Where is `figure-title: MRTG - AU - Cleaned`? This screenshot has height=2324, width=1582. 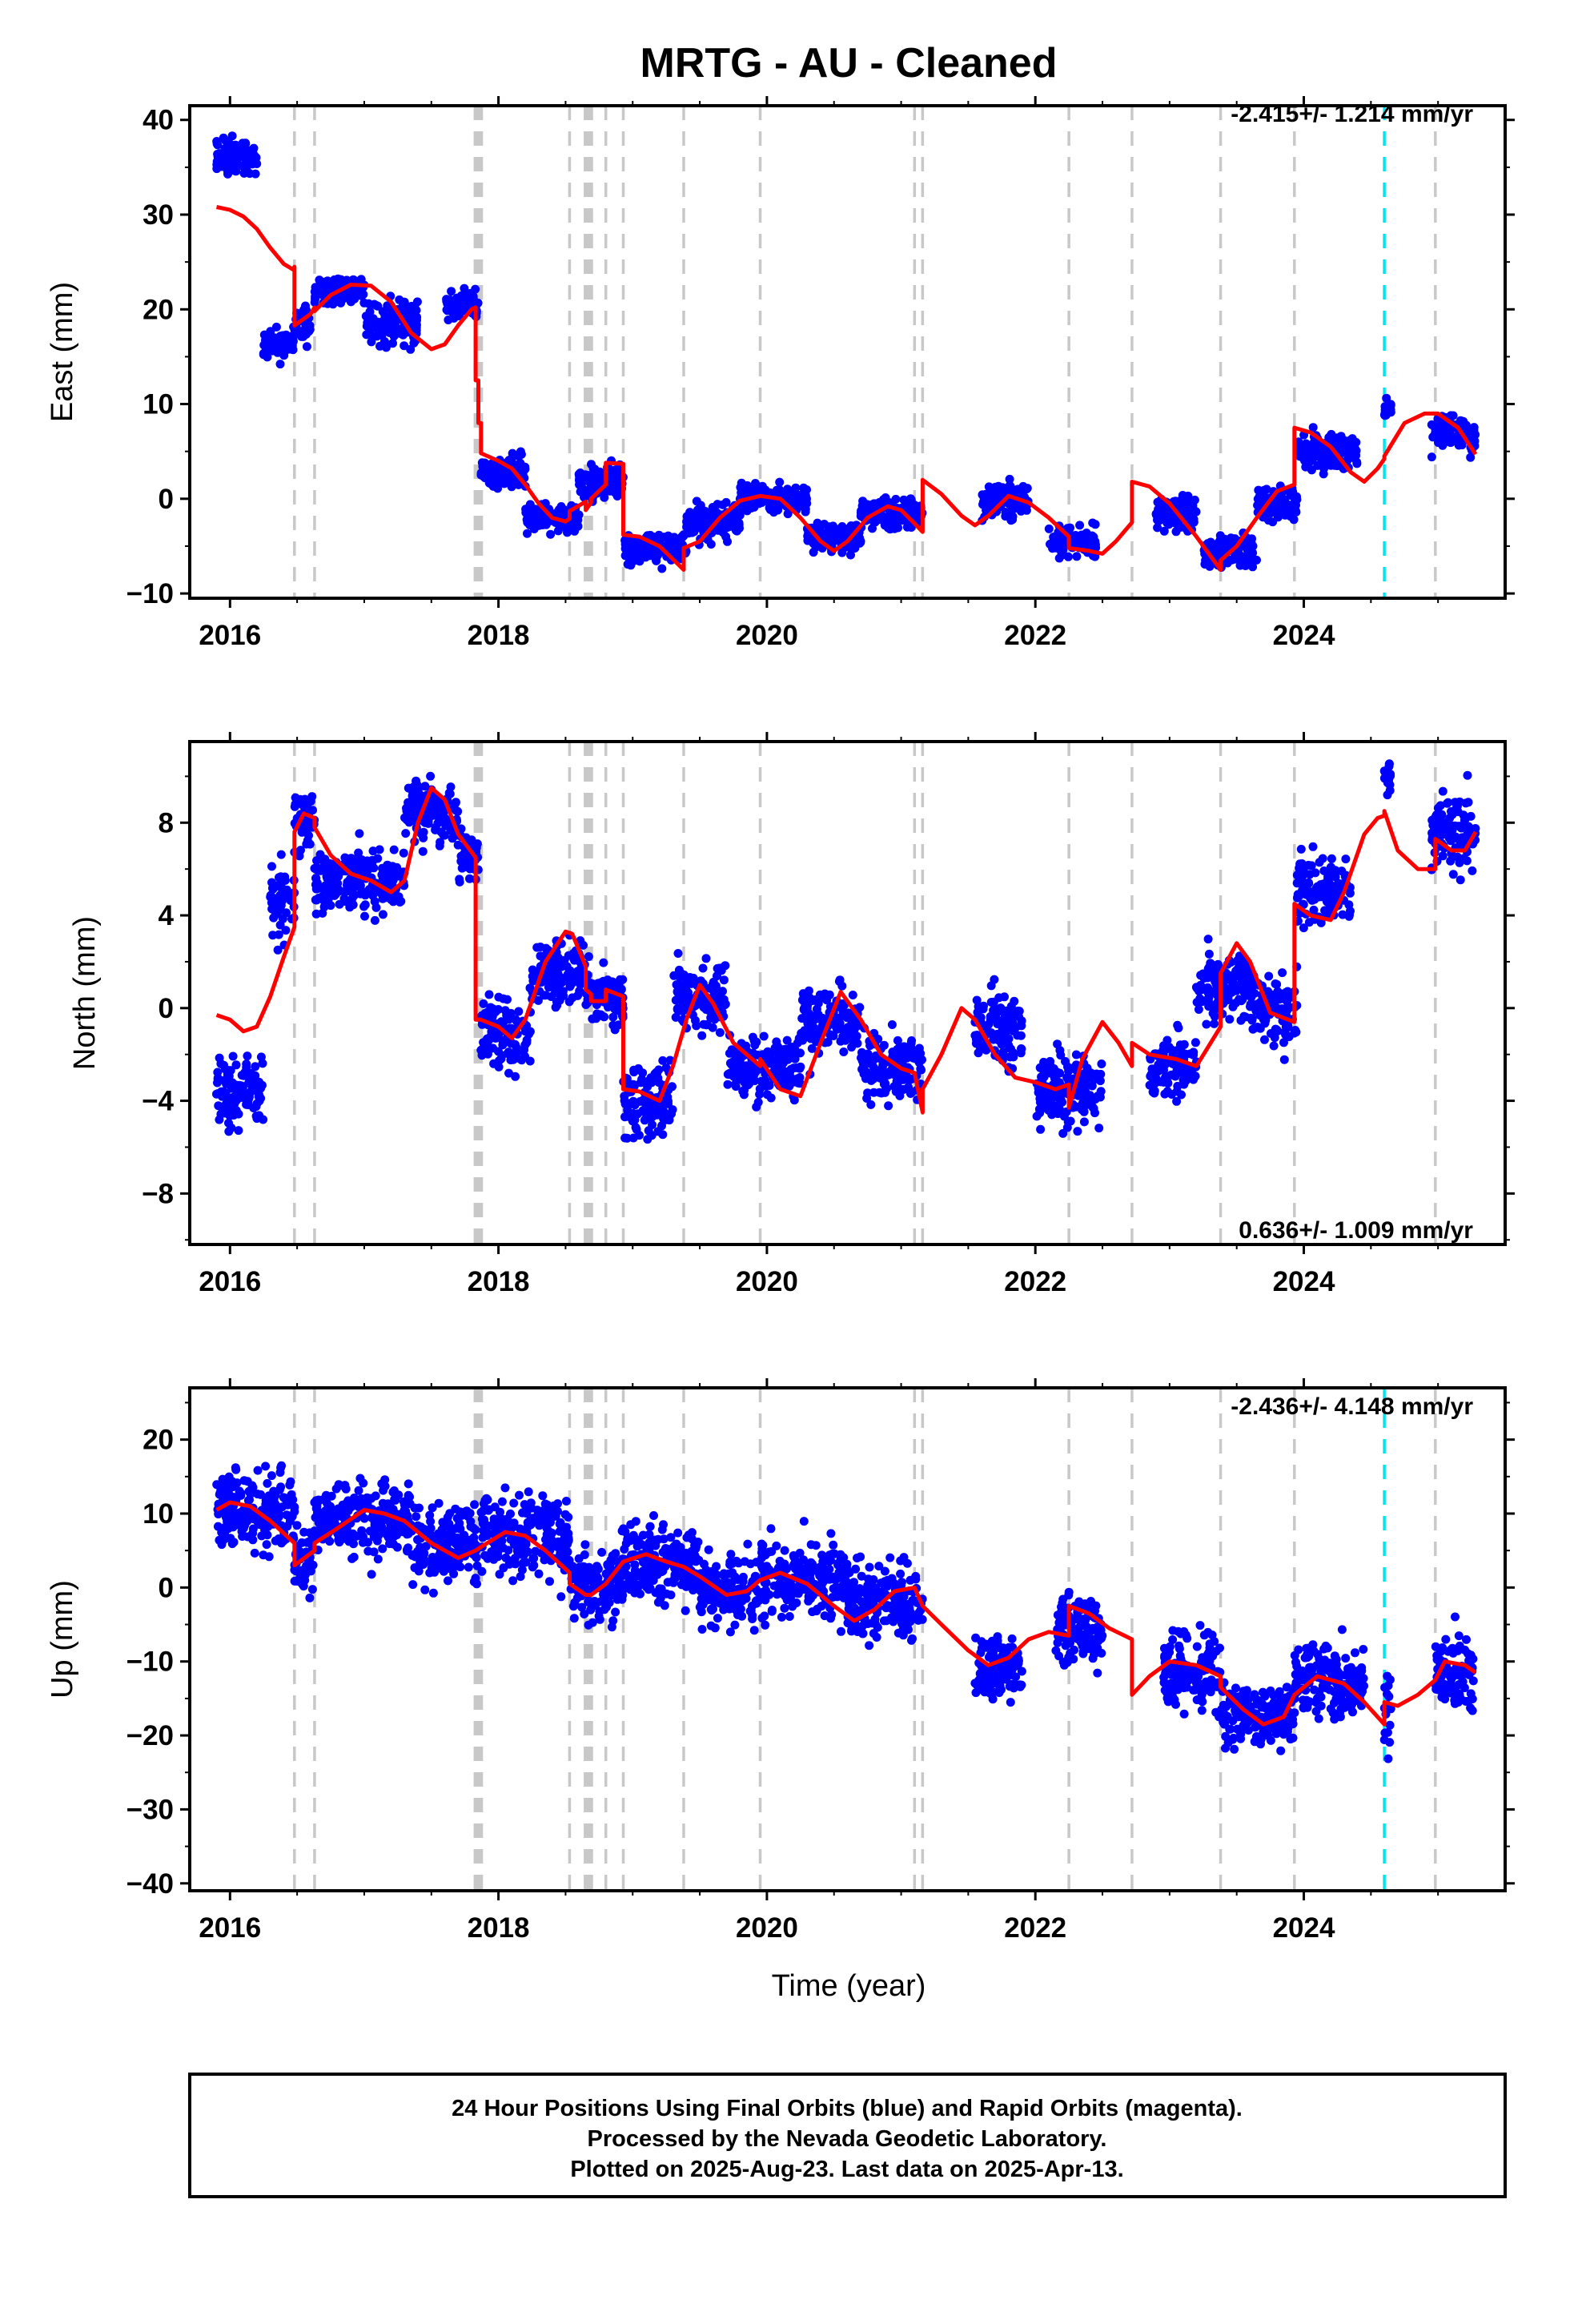 figure-title: MRTG - AU - Cleaned is located at coordinates (849, 63).